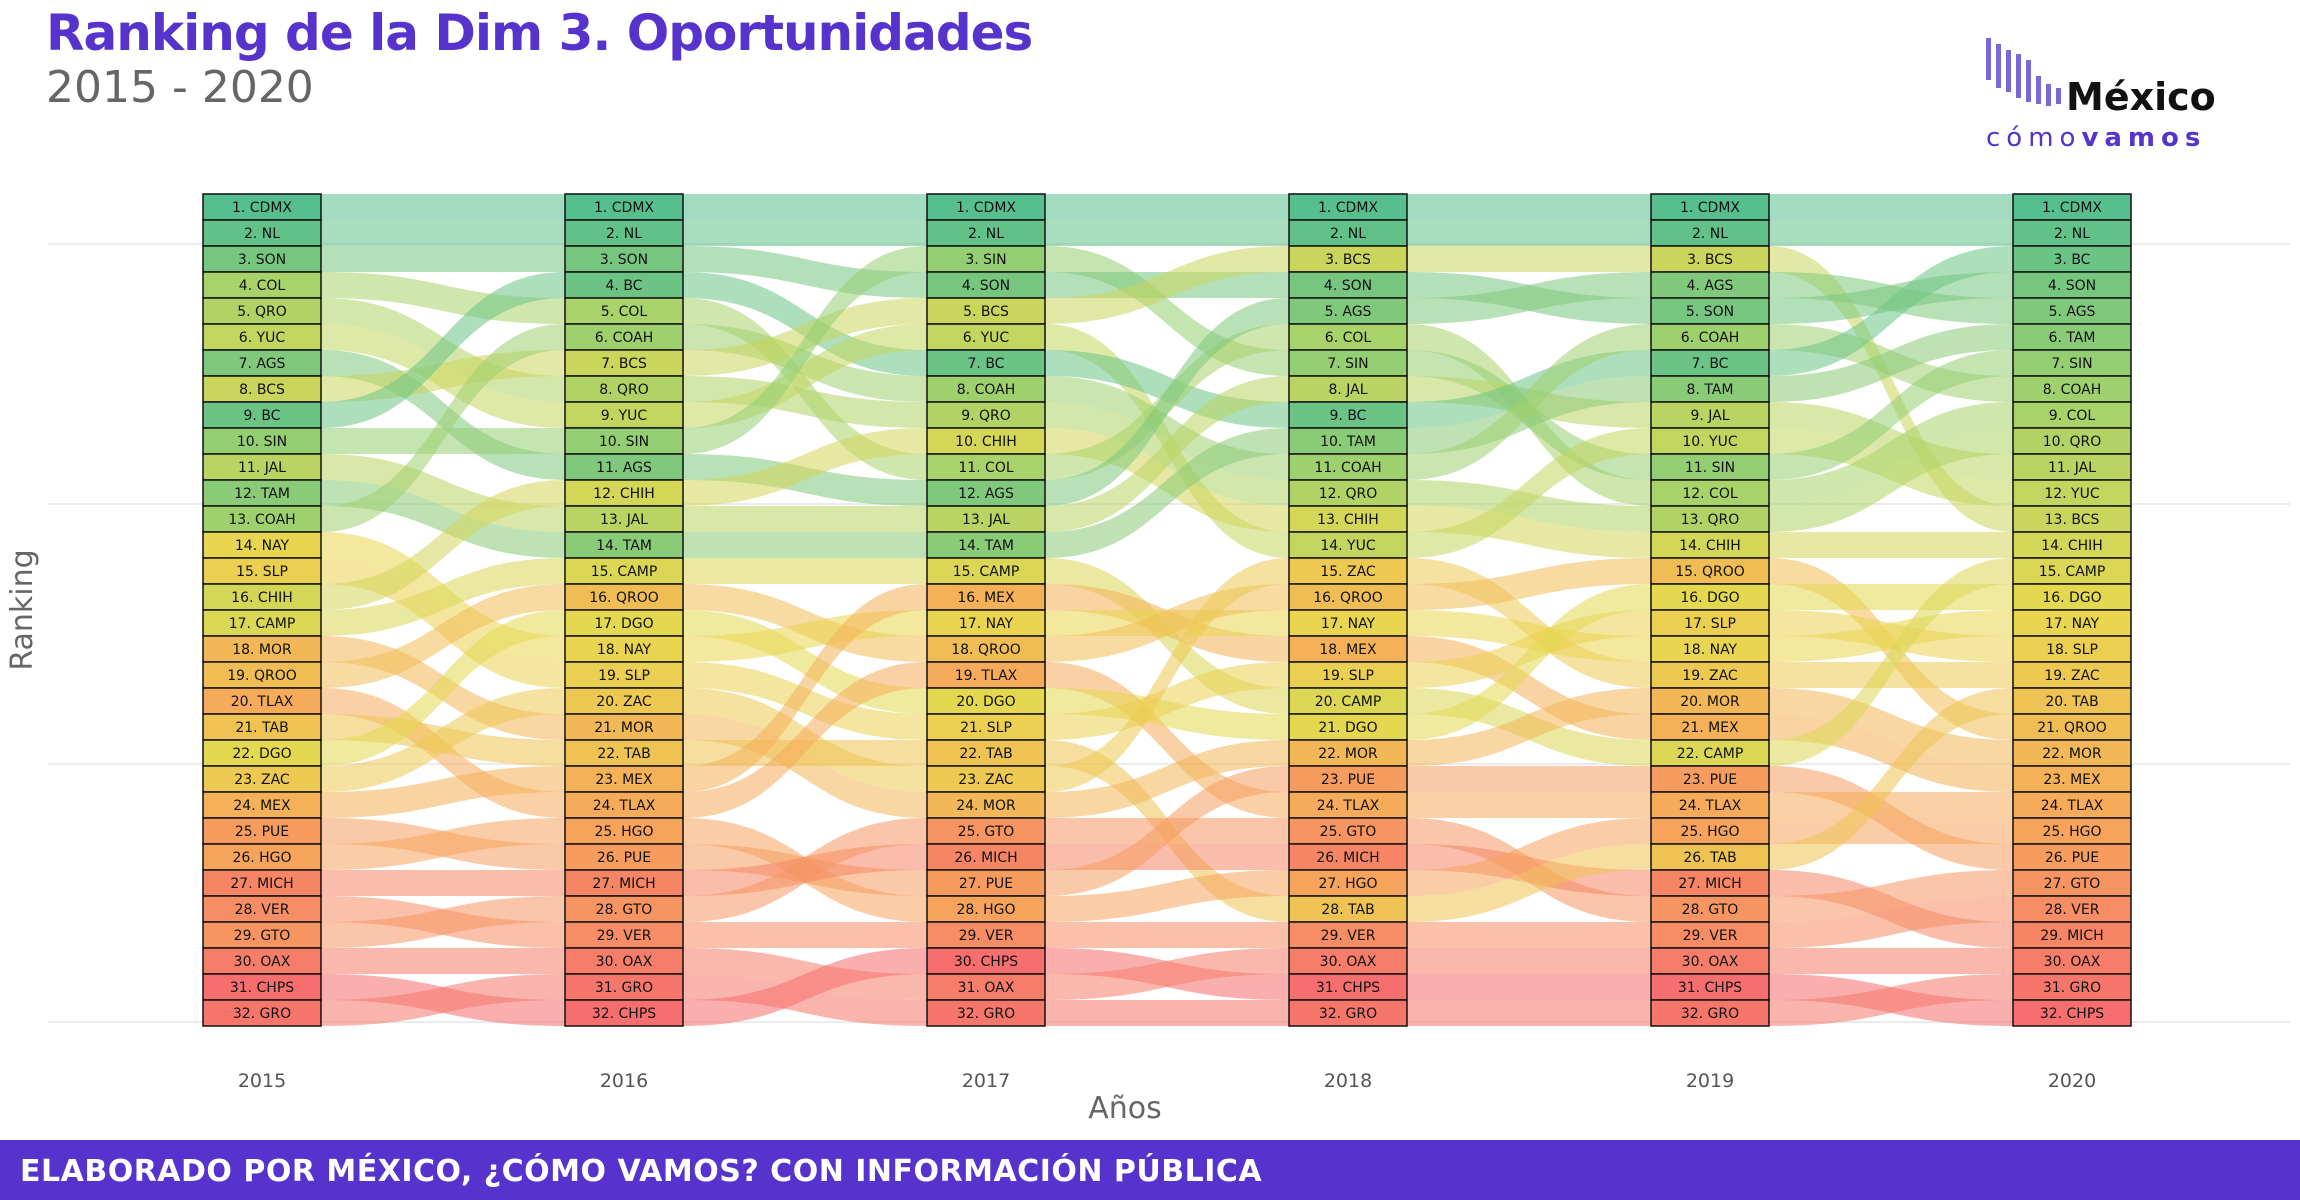 The image size is (2300, 1200). I want to click on rank-label: 18. QROO, so click(986, 650).